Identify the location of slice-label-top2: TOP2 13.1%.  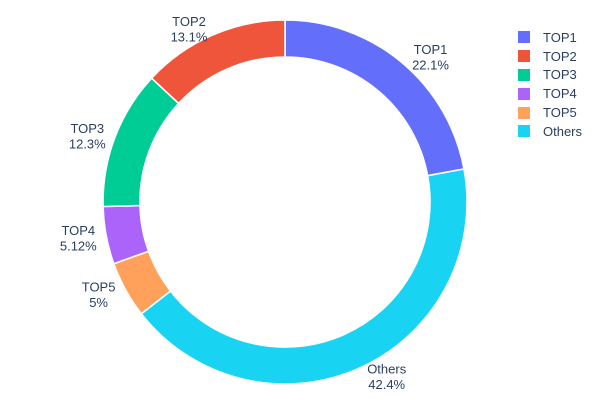
(189, 29).